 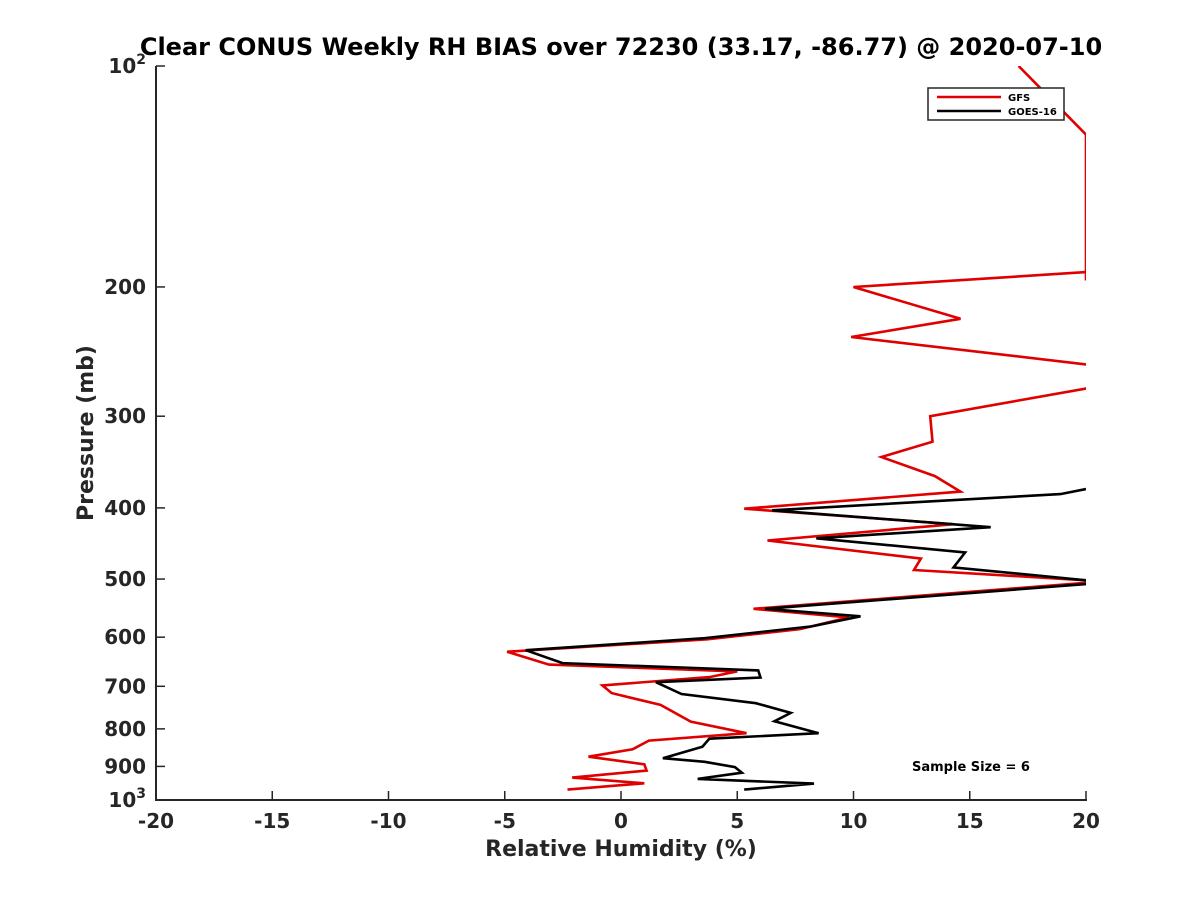 I want to click on y-tick-label: 800, so click(x=125, y=729).